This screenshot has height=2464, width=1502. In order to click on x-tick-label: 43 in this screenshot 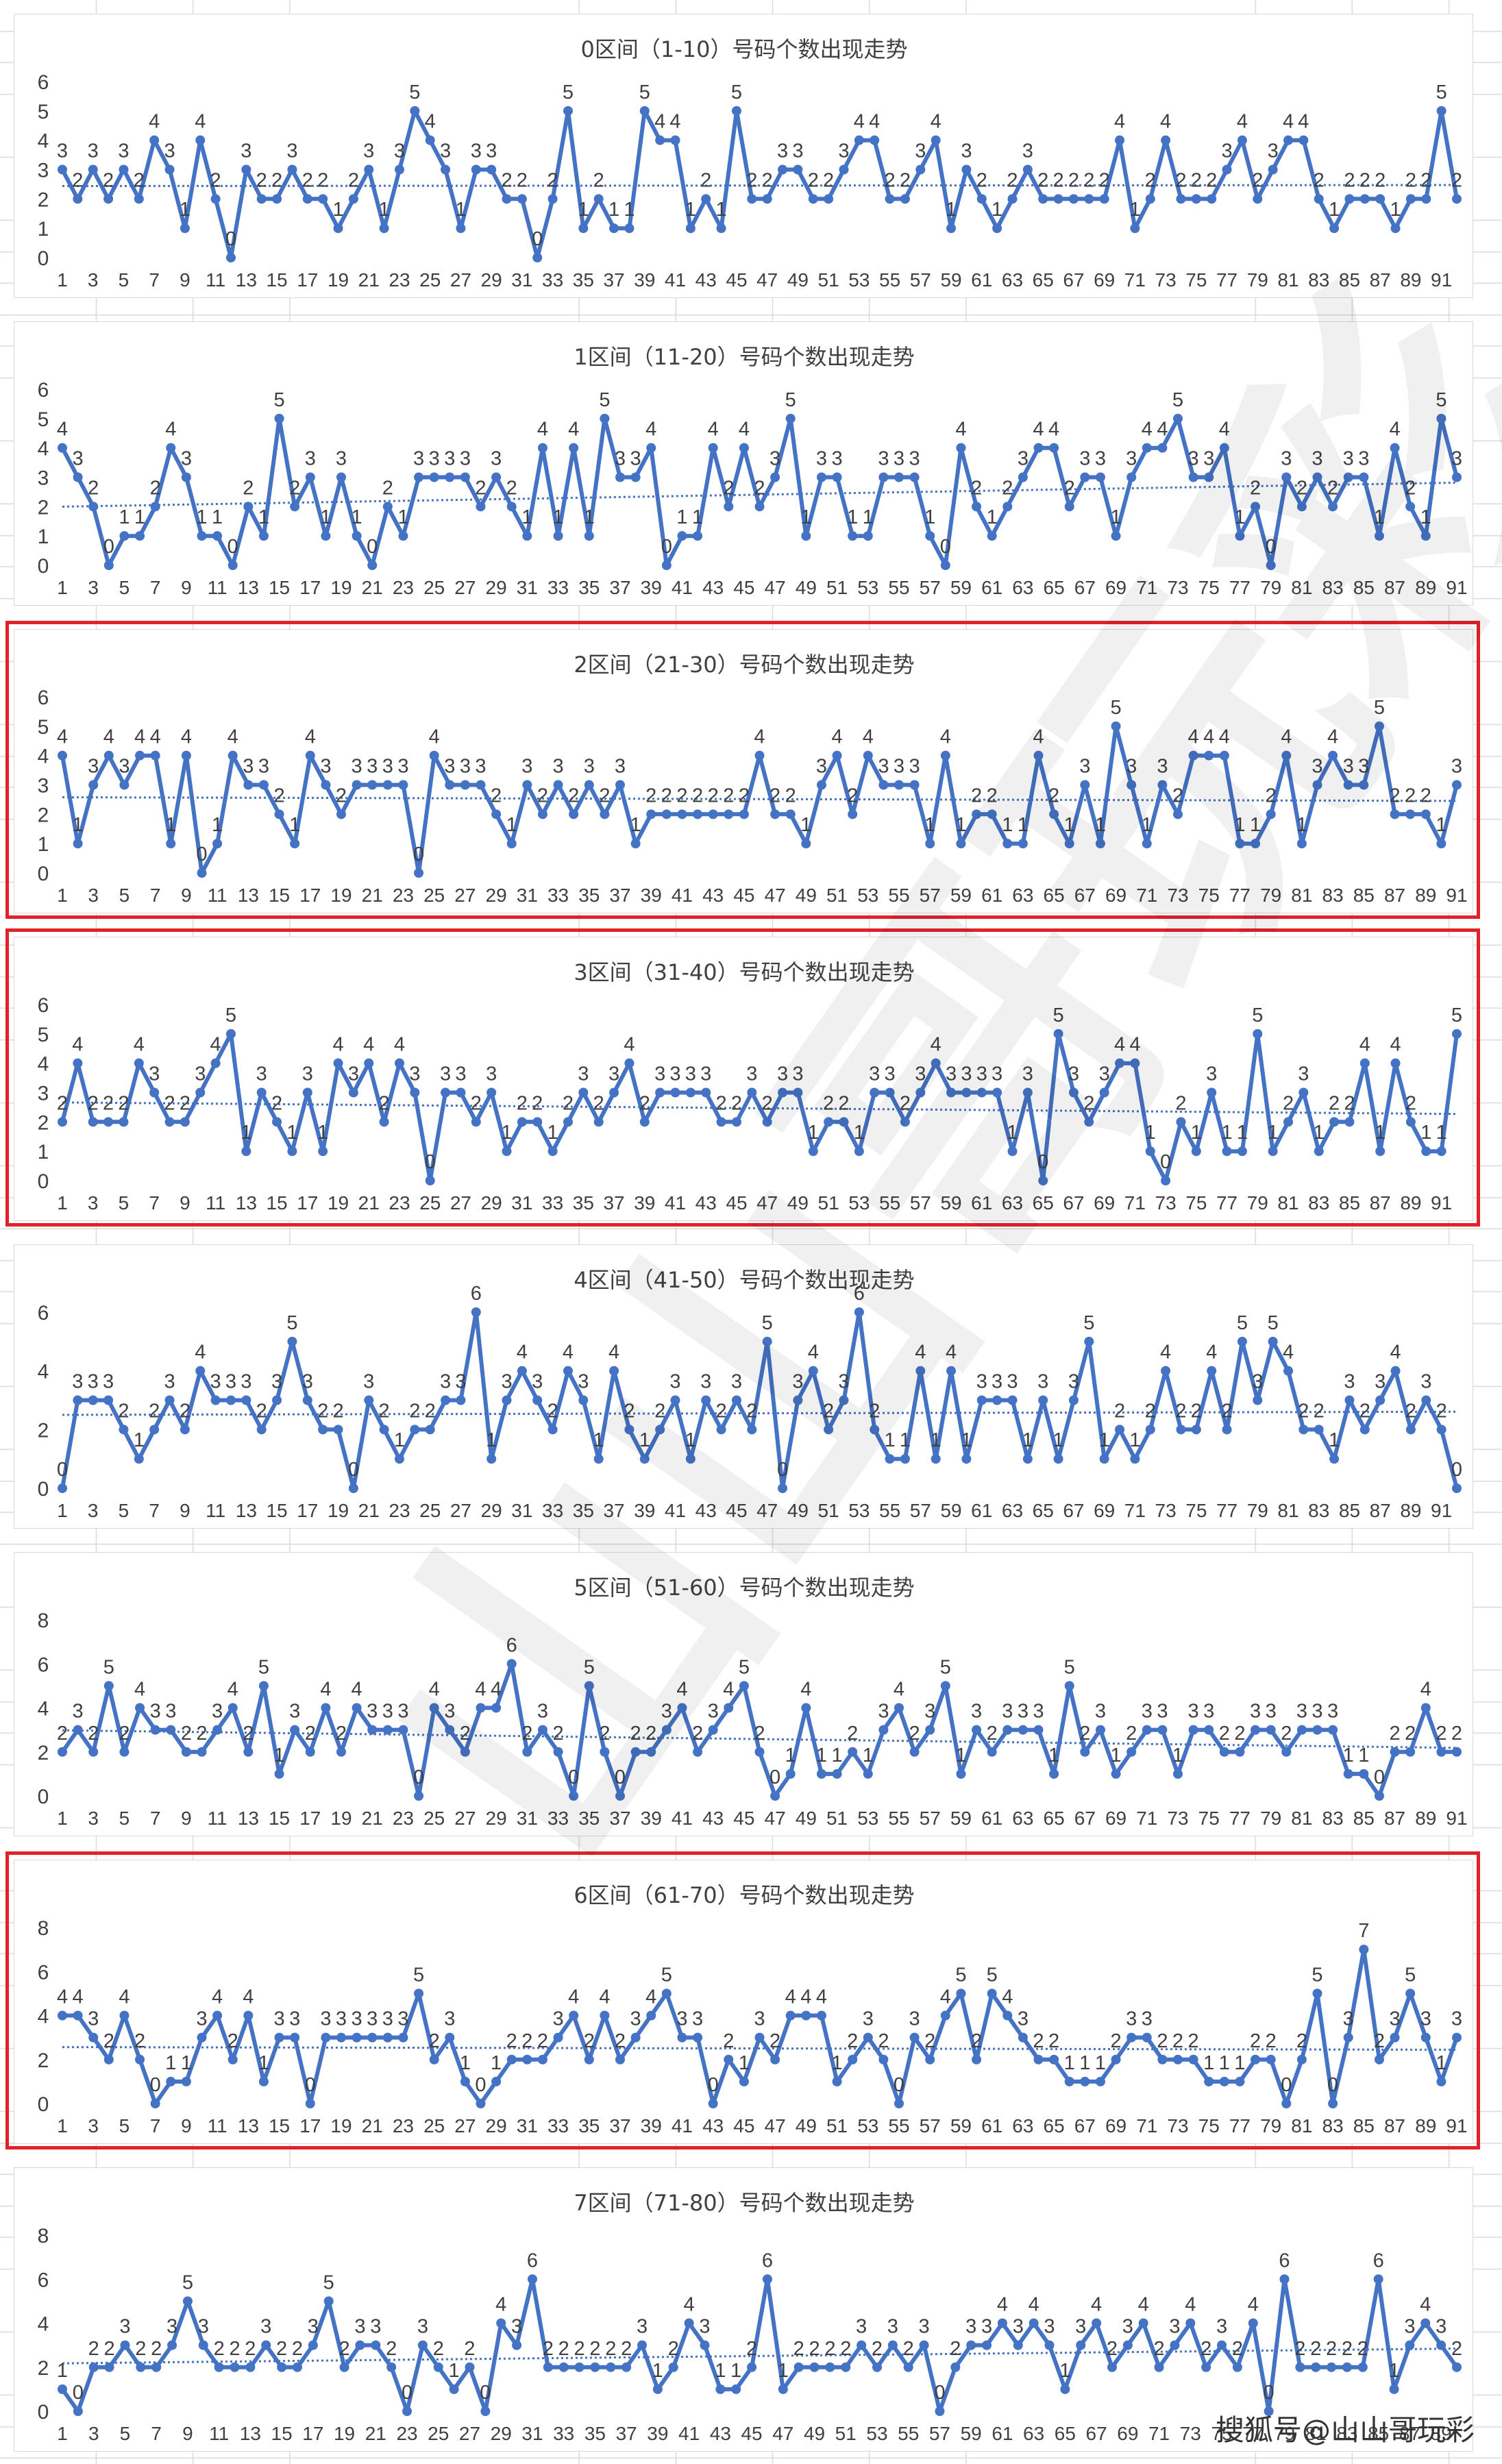, I will do `click(706, 1510)`.